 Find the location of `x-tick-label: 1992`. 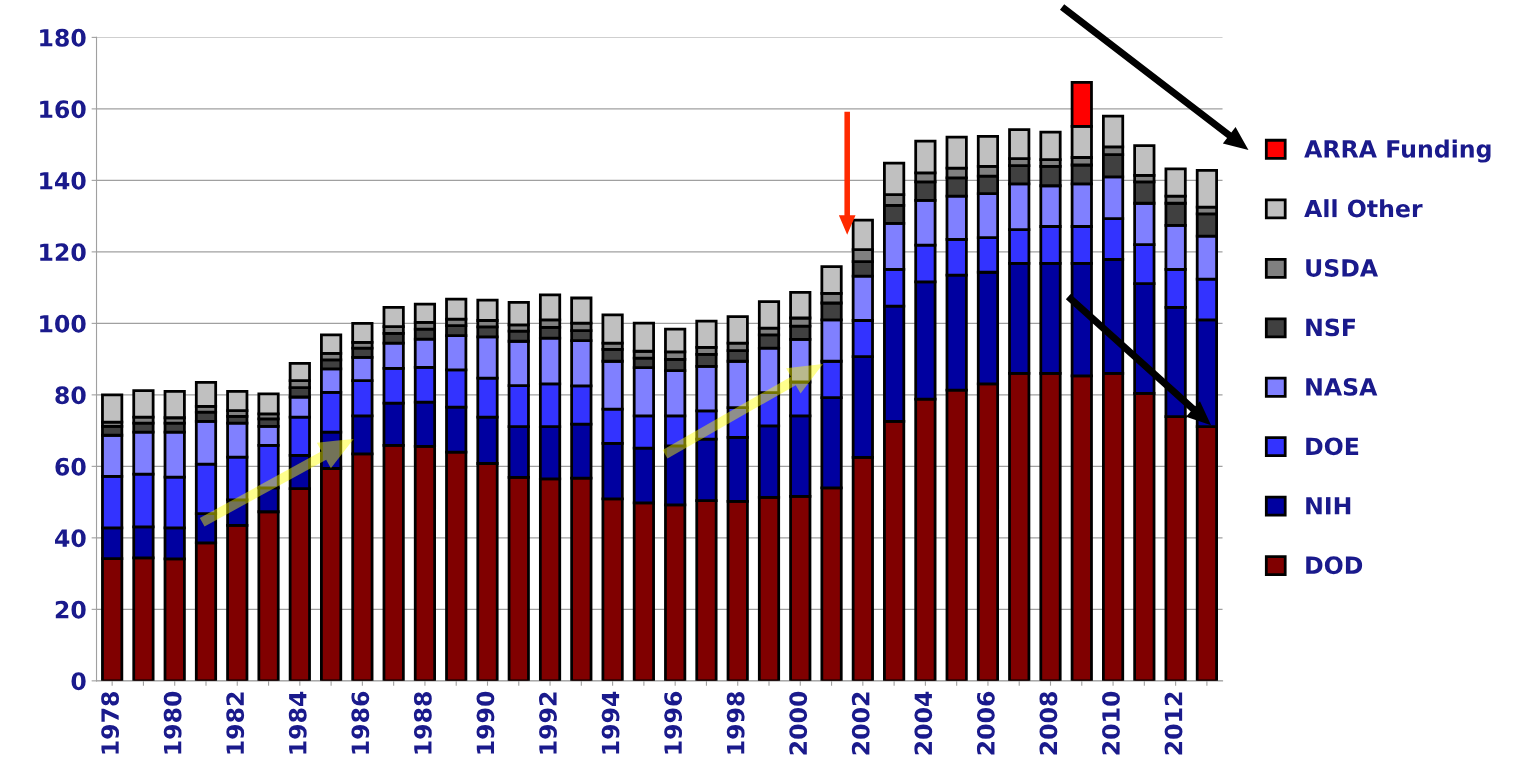

x-tick-label: 1992 is located at coordinates (548, 723).